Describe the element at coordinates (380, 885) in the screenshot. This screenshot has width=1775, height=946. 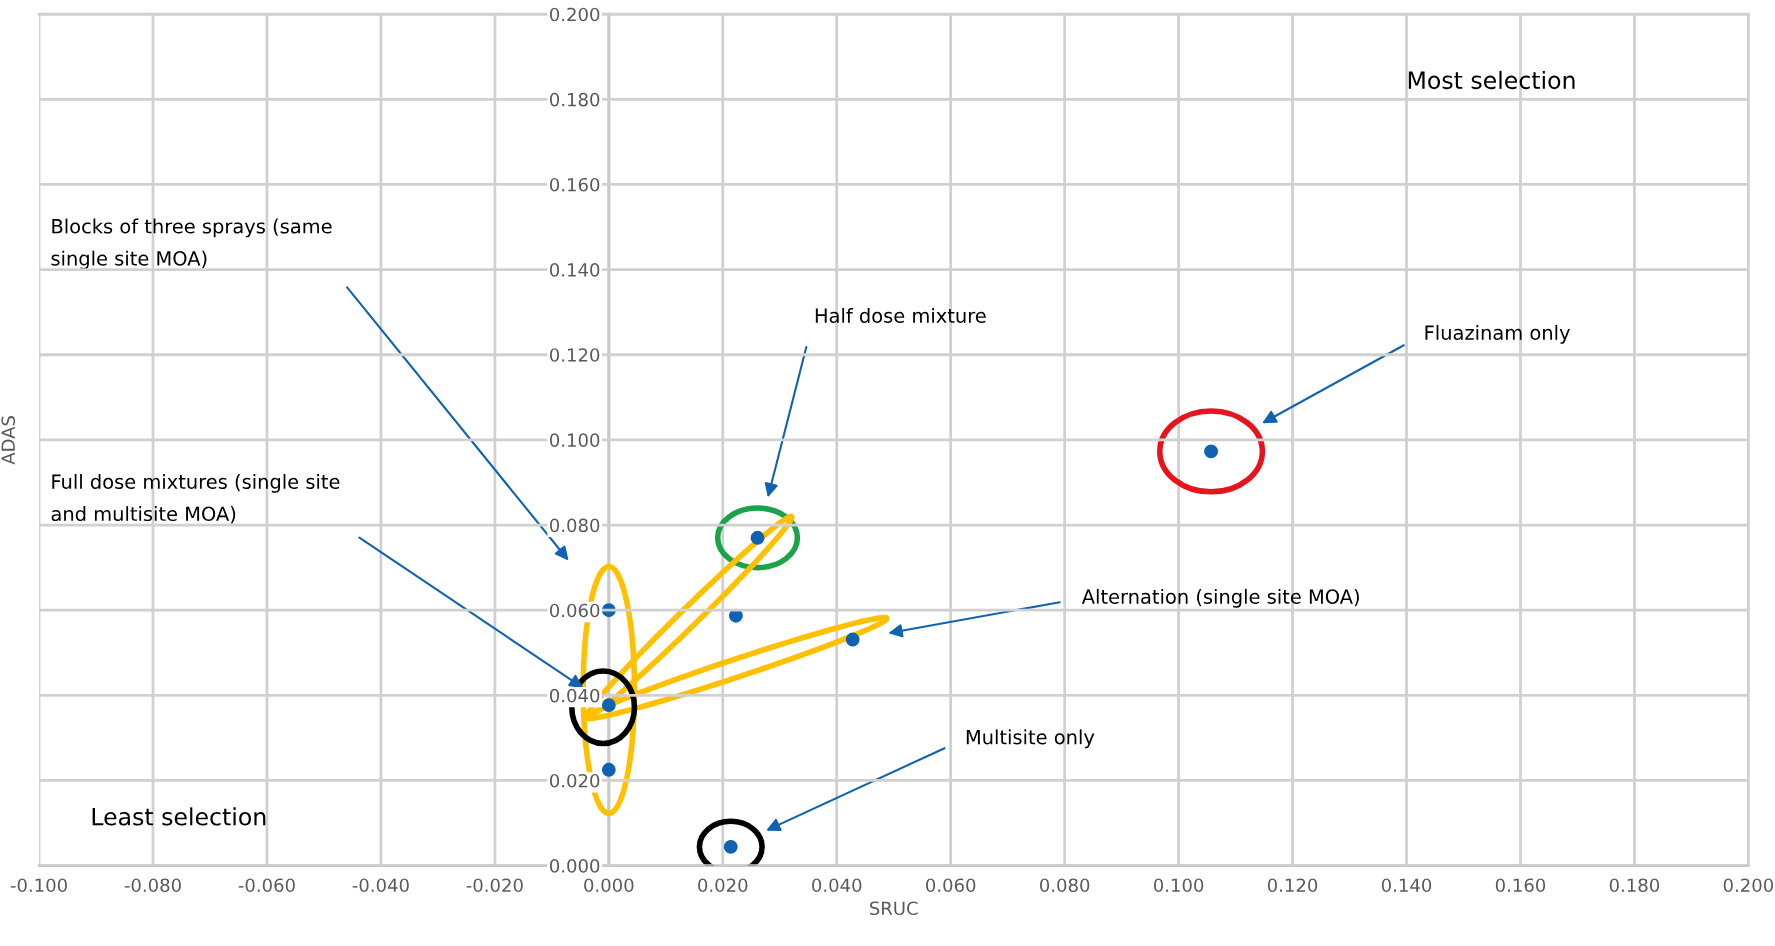
I see `x-tick-label: -0.040` at that location.